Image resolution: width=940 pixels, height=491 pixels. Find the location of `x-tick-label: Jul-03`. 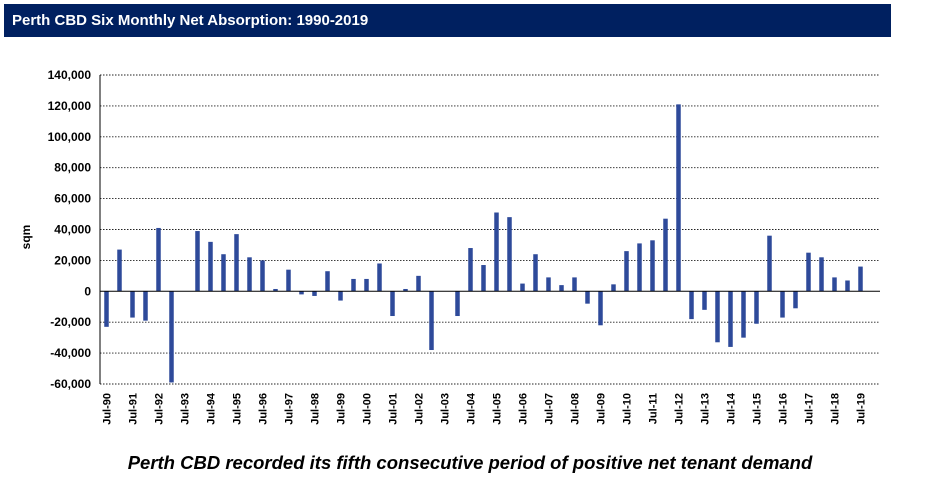

x-tick-label: Jul-03 is located at coordinates (446, 409).